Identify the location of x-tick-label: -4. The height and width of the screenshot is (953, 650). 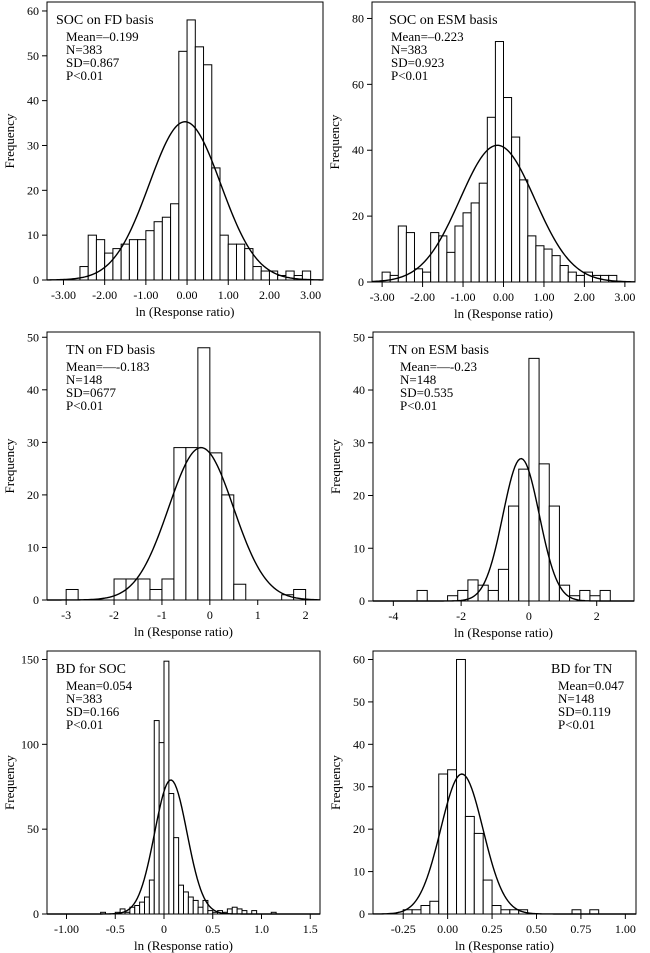
(393, 616).